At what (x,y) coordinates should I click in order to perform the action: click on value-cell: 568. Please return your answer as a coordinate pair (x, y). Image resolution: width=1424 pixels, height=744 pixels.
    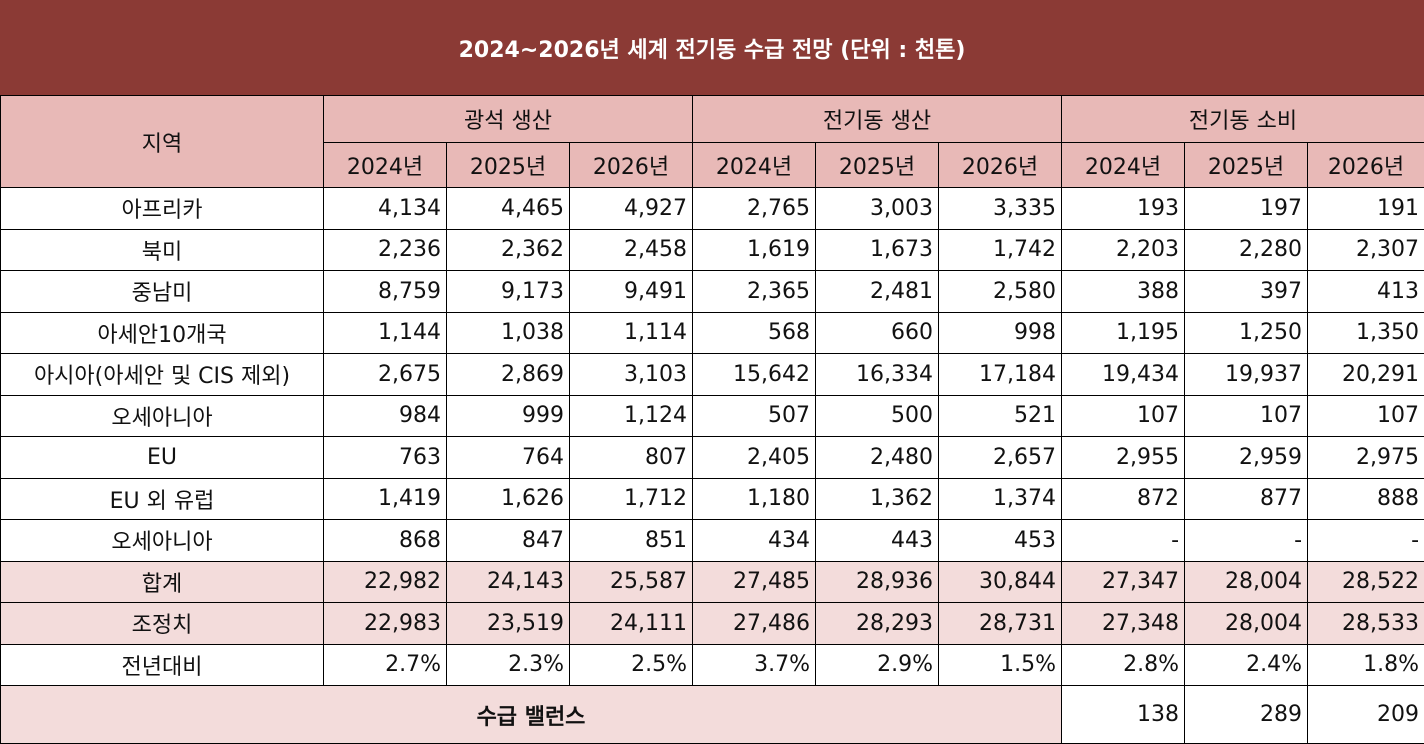
    Looking at the image, I should click on (754, 332).